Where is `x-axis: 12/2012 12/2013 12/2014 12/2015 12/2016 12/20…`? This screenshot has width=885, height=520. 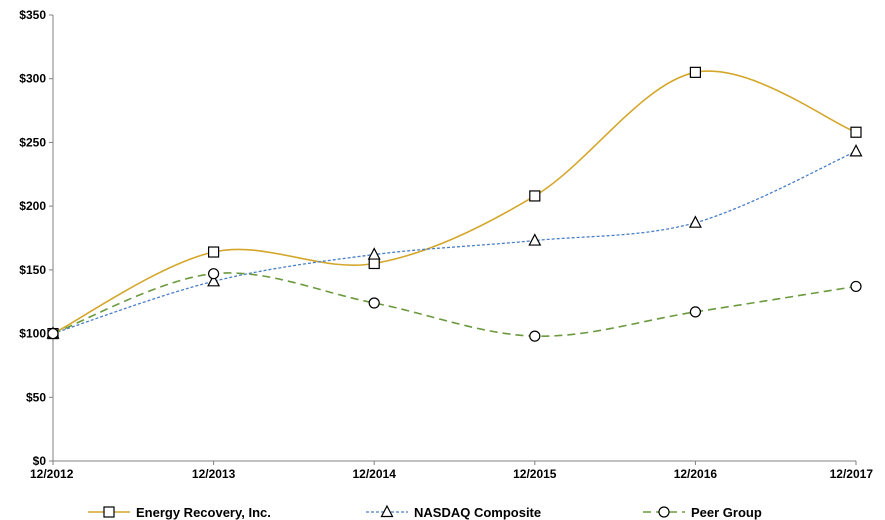 x-axis: 12/2012 12/2013 12/2014 12/2015 12/2016 12/20… is located at coordinates (452, 470).